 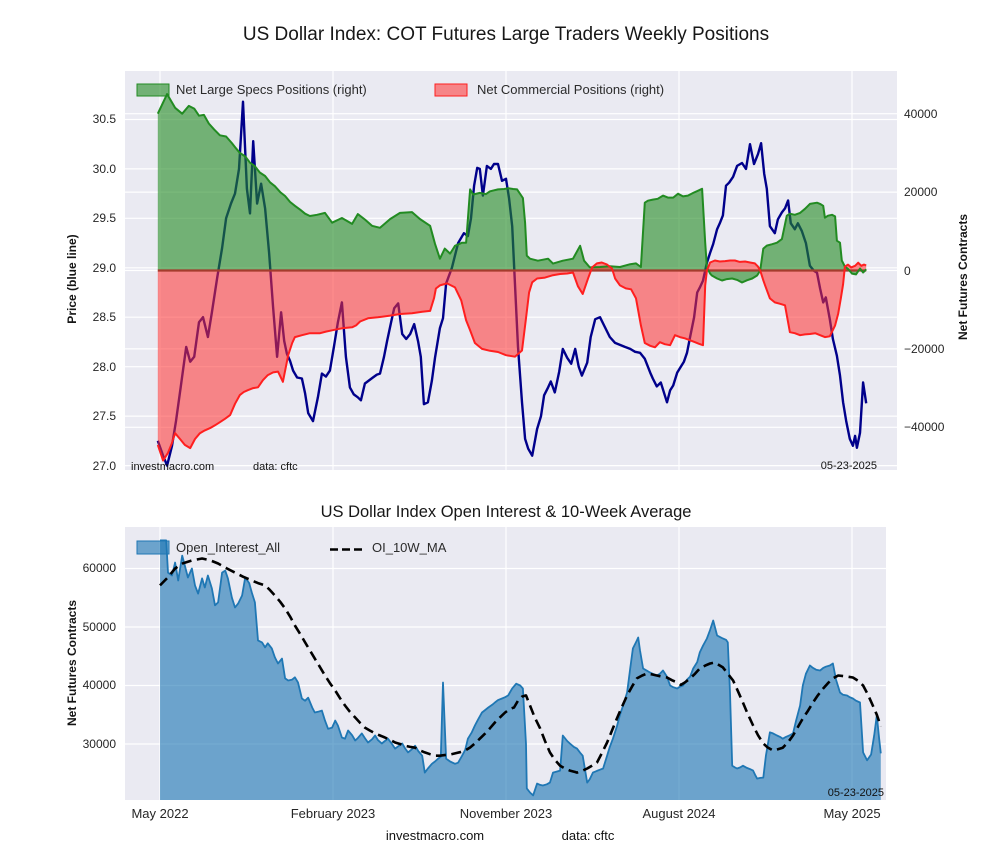 I want to click on legend-swatch-net-large-specs, so click(x=153, y=90).